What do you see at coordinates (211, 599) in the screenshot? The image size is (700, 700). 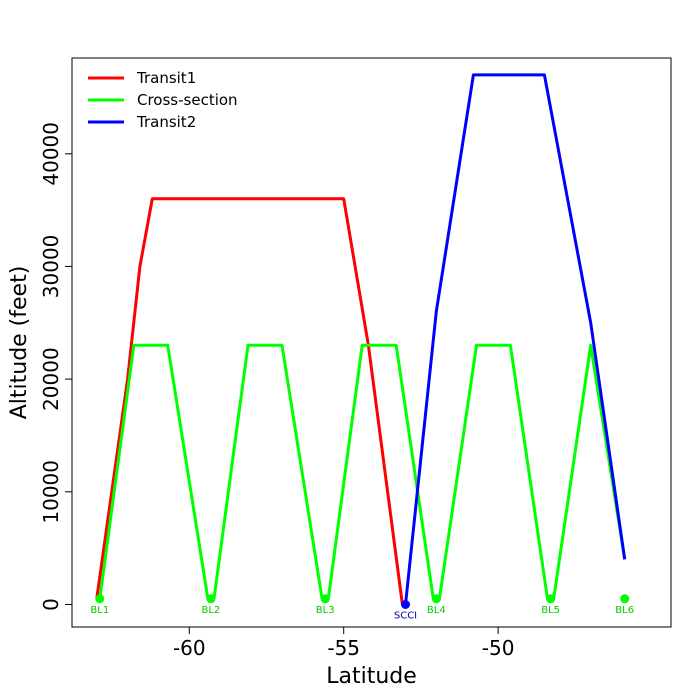 I see `marker-bl2` at bounding box center [211, 599].